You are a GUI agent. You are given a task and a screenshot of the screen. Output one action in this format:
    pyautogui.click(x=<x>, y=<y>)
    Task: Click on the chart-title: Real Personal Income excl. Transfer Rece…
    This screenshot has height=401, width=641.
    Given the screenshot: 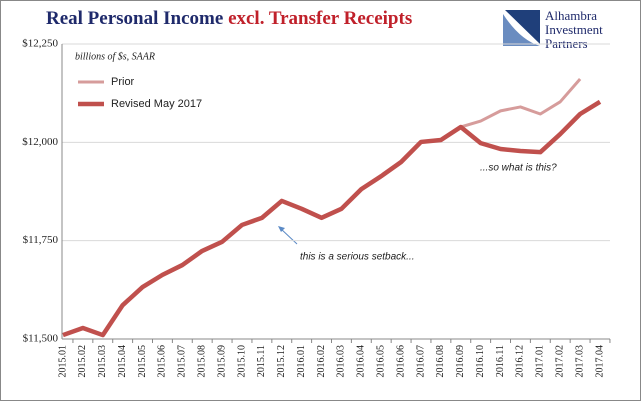 What is the action you would take?
    pyautogui.click(x=229, y=18)
    